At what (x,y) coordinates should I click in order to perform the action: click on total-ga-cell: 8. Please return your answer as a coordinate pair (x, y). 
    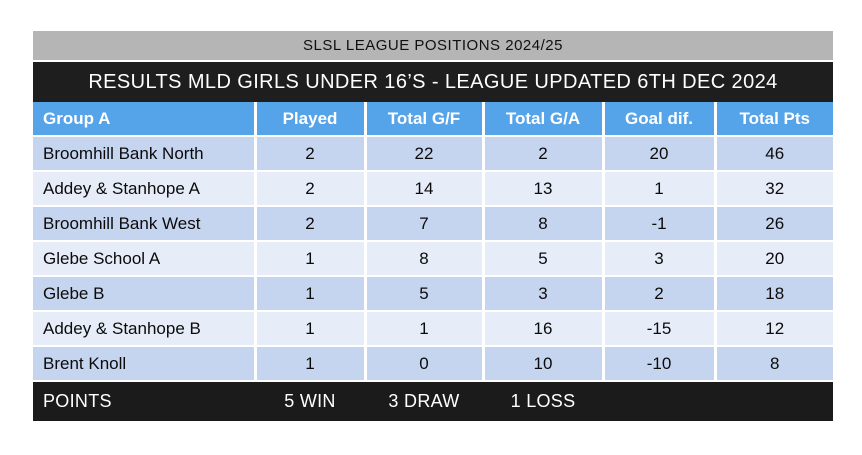
    Looking at the image, I should click on (544, 224).